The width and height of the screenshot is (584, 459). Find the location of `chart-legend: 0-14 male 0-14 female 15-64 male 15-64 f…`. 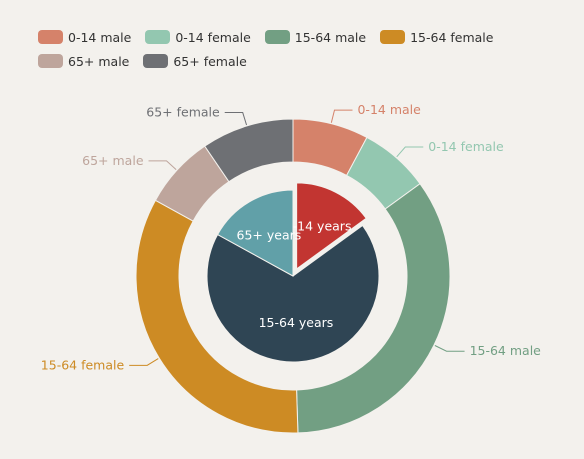

chart-legend: 0-14 male 0-14 female 15-64 male 15-64 f… is located at coordinates (308, 49).